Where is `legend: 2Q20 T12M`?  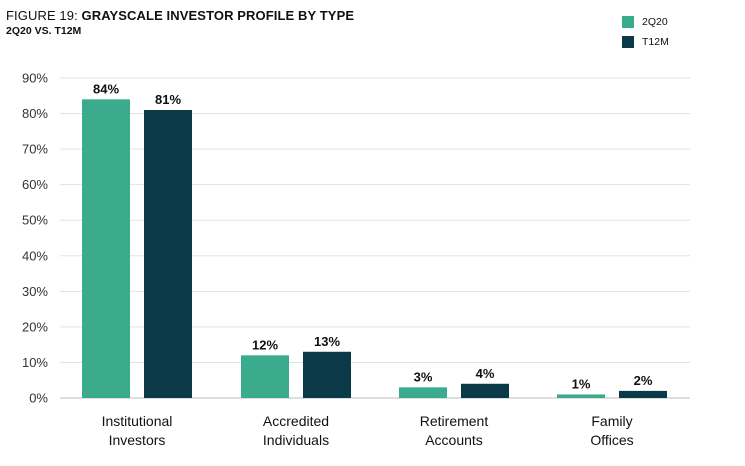 legend: 2Q20 T12M is located at coordinates (645, 32).